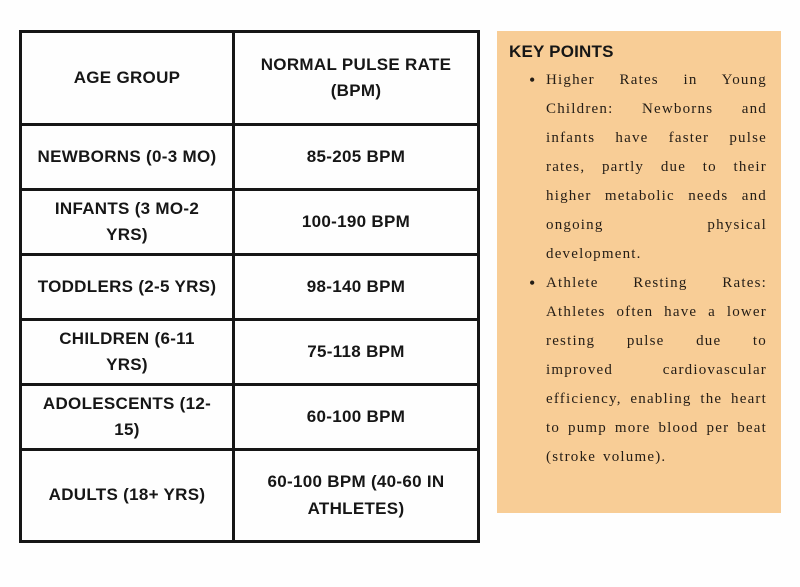 The image size is (800, 587). I want to click on col-header-age-group: AGE GROUP, so click(127, 78).